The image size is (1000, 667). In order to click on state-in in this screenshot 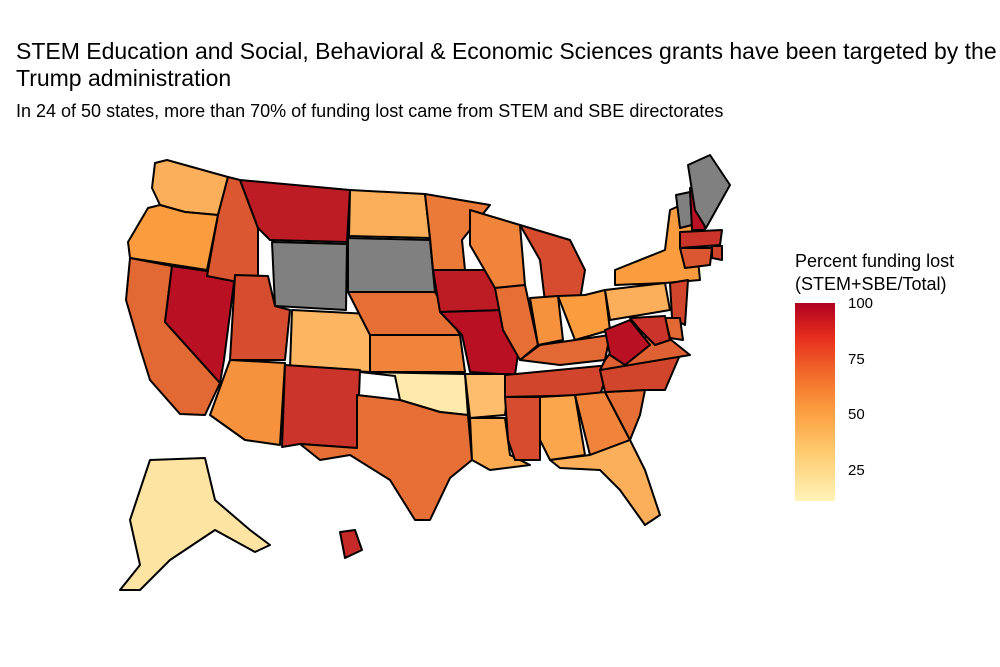, I will do `click(546, 320)`.